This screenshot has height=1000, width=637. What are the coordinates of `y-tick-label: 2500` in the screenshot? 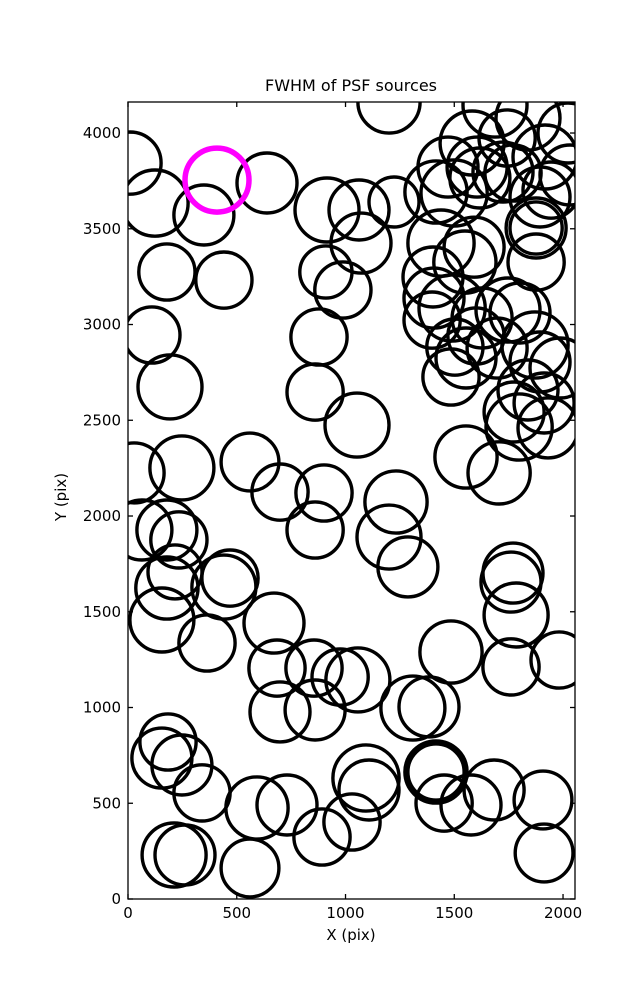 It's located at (102, 420).